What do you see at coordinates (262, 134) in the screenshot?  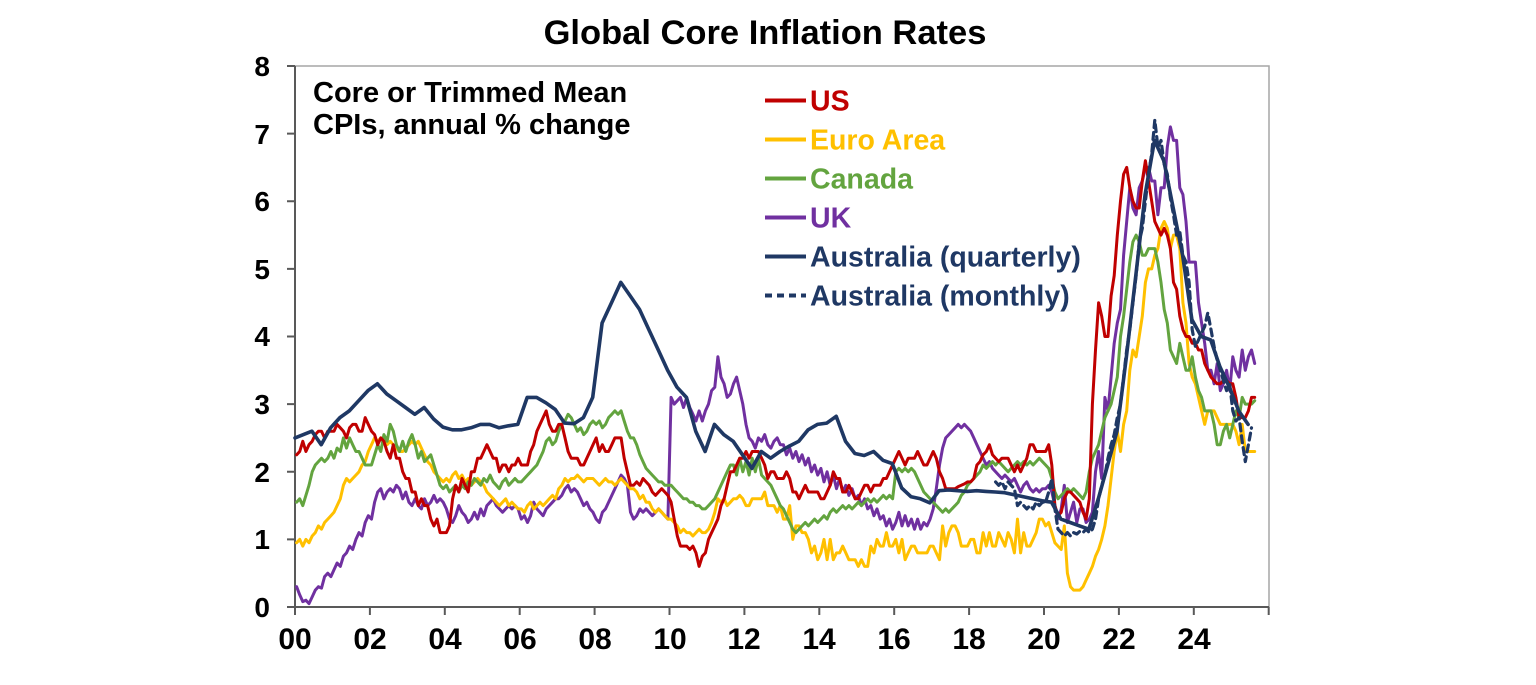 I see `svg-text: 7` at bounding box center [262, 134].